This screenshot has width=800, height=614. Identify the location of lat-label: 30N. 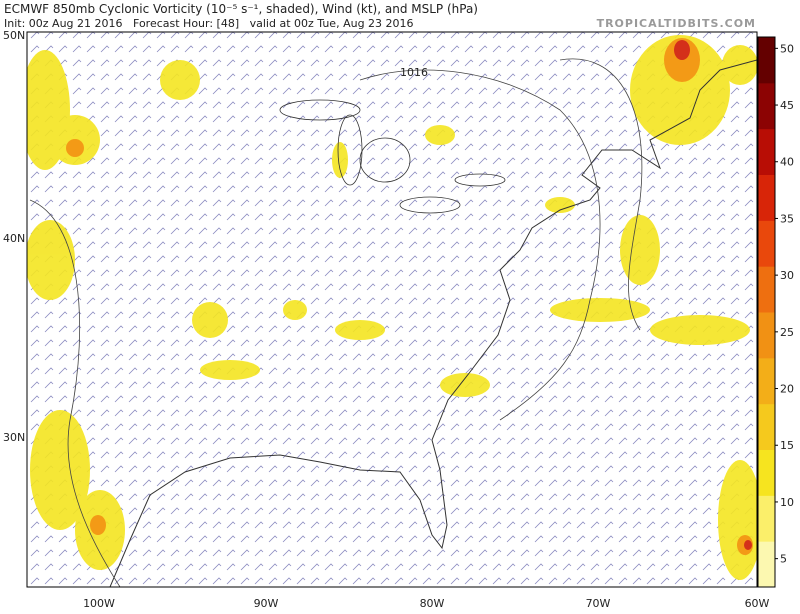
(14, 437).